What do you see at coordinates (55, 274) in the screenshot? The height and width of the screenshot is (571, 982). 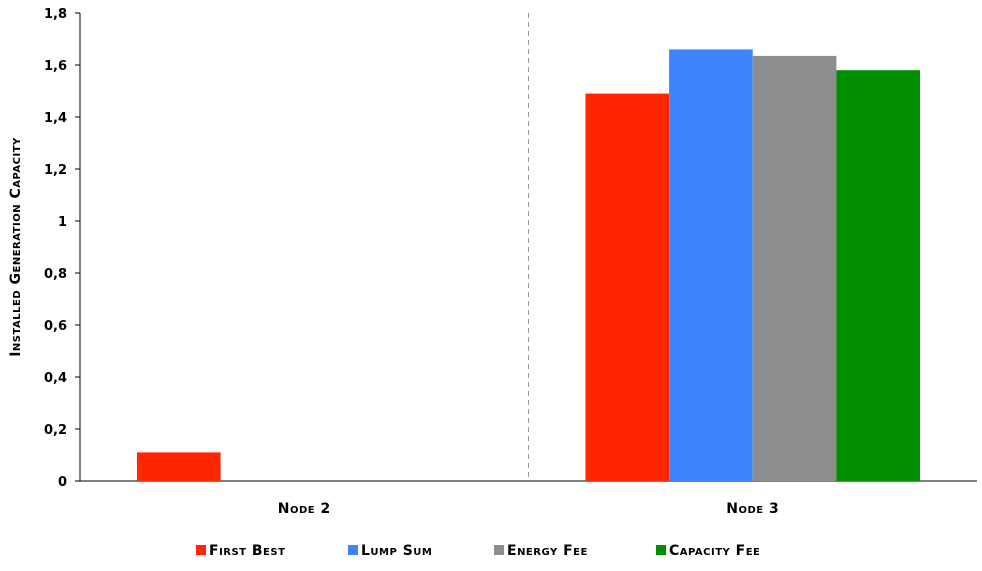 I see `y-tick-label: 0,8` at bounding box center [55, 274].